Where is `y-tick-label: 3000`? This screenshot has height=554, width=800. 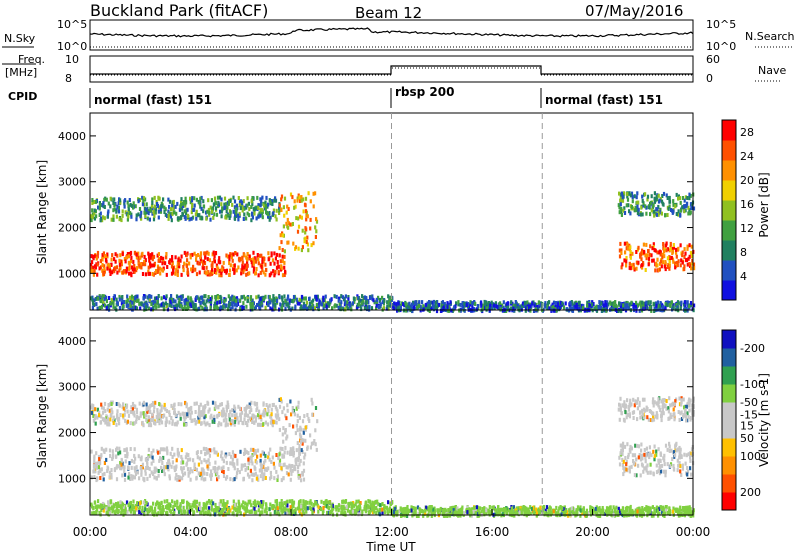
y-tick-label: 3000 is located at coordinates (72, 182).